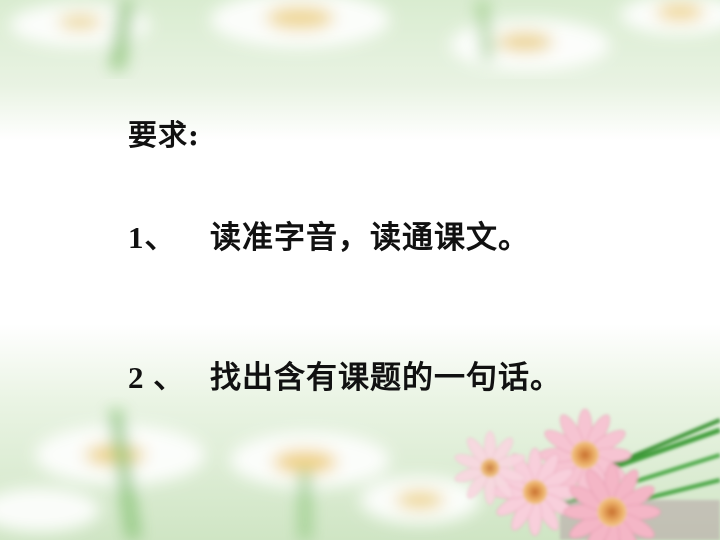 The image size is (720, 540). I want to click on requirement-item-1: 1、 读准字音，读通课文。, so click(329, 234).